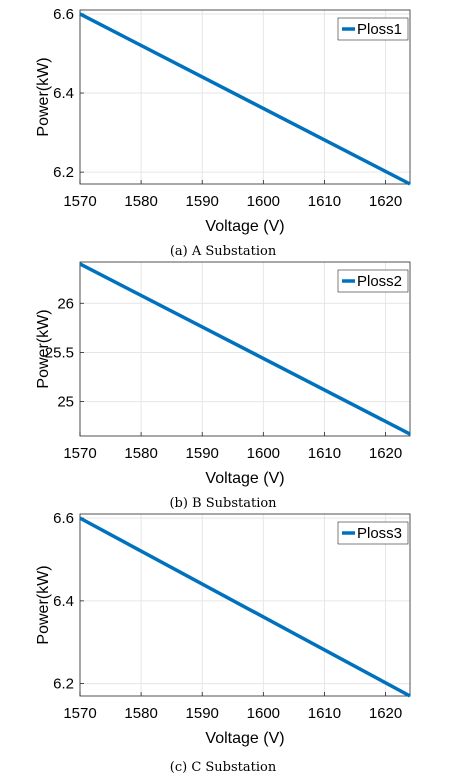  I want to click on legend-label: Ploss1, so click(379, 29).